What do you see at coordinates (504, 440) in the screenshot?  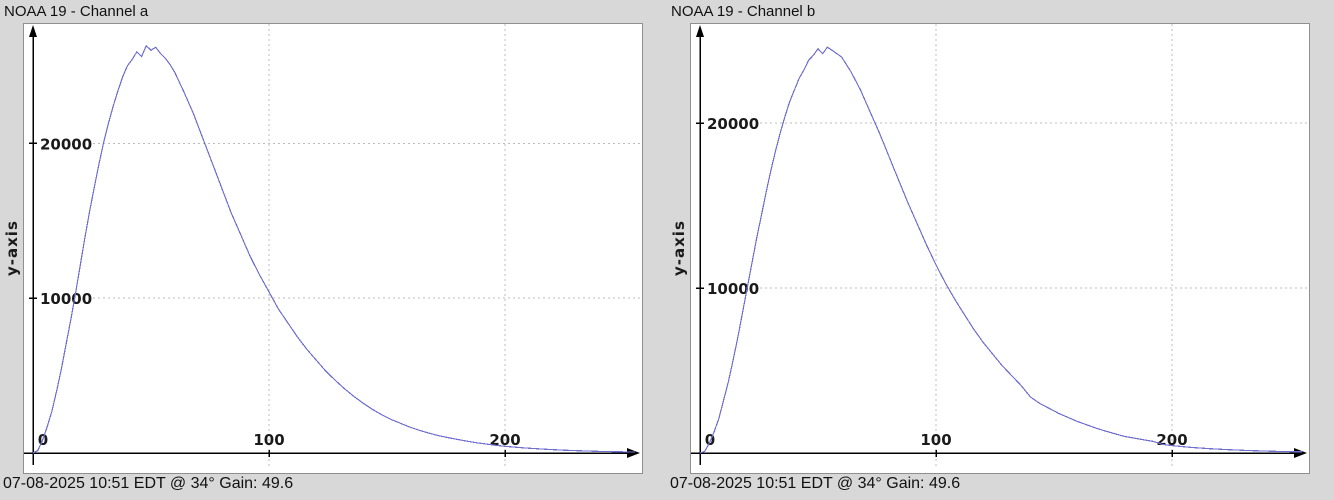 I see `x-tick-label: 200` at bounding box center [504, 440].